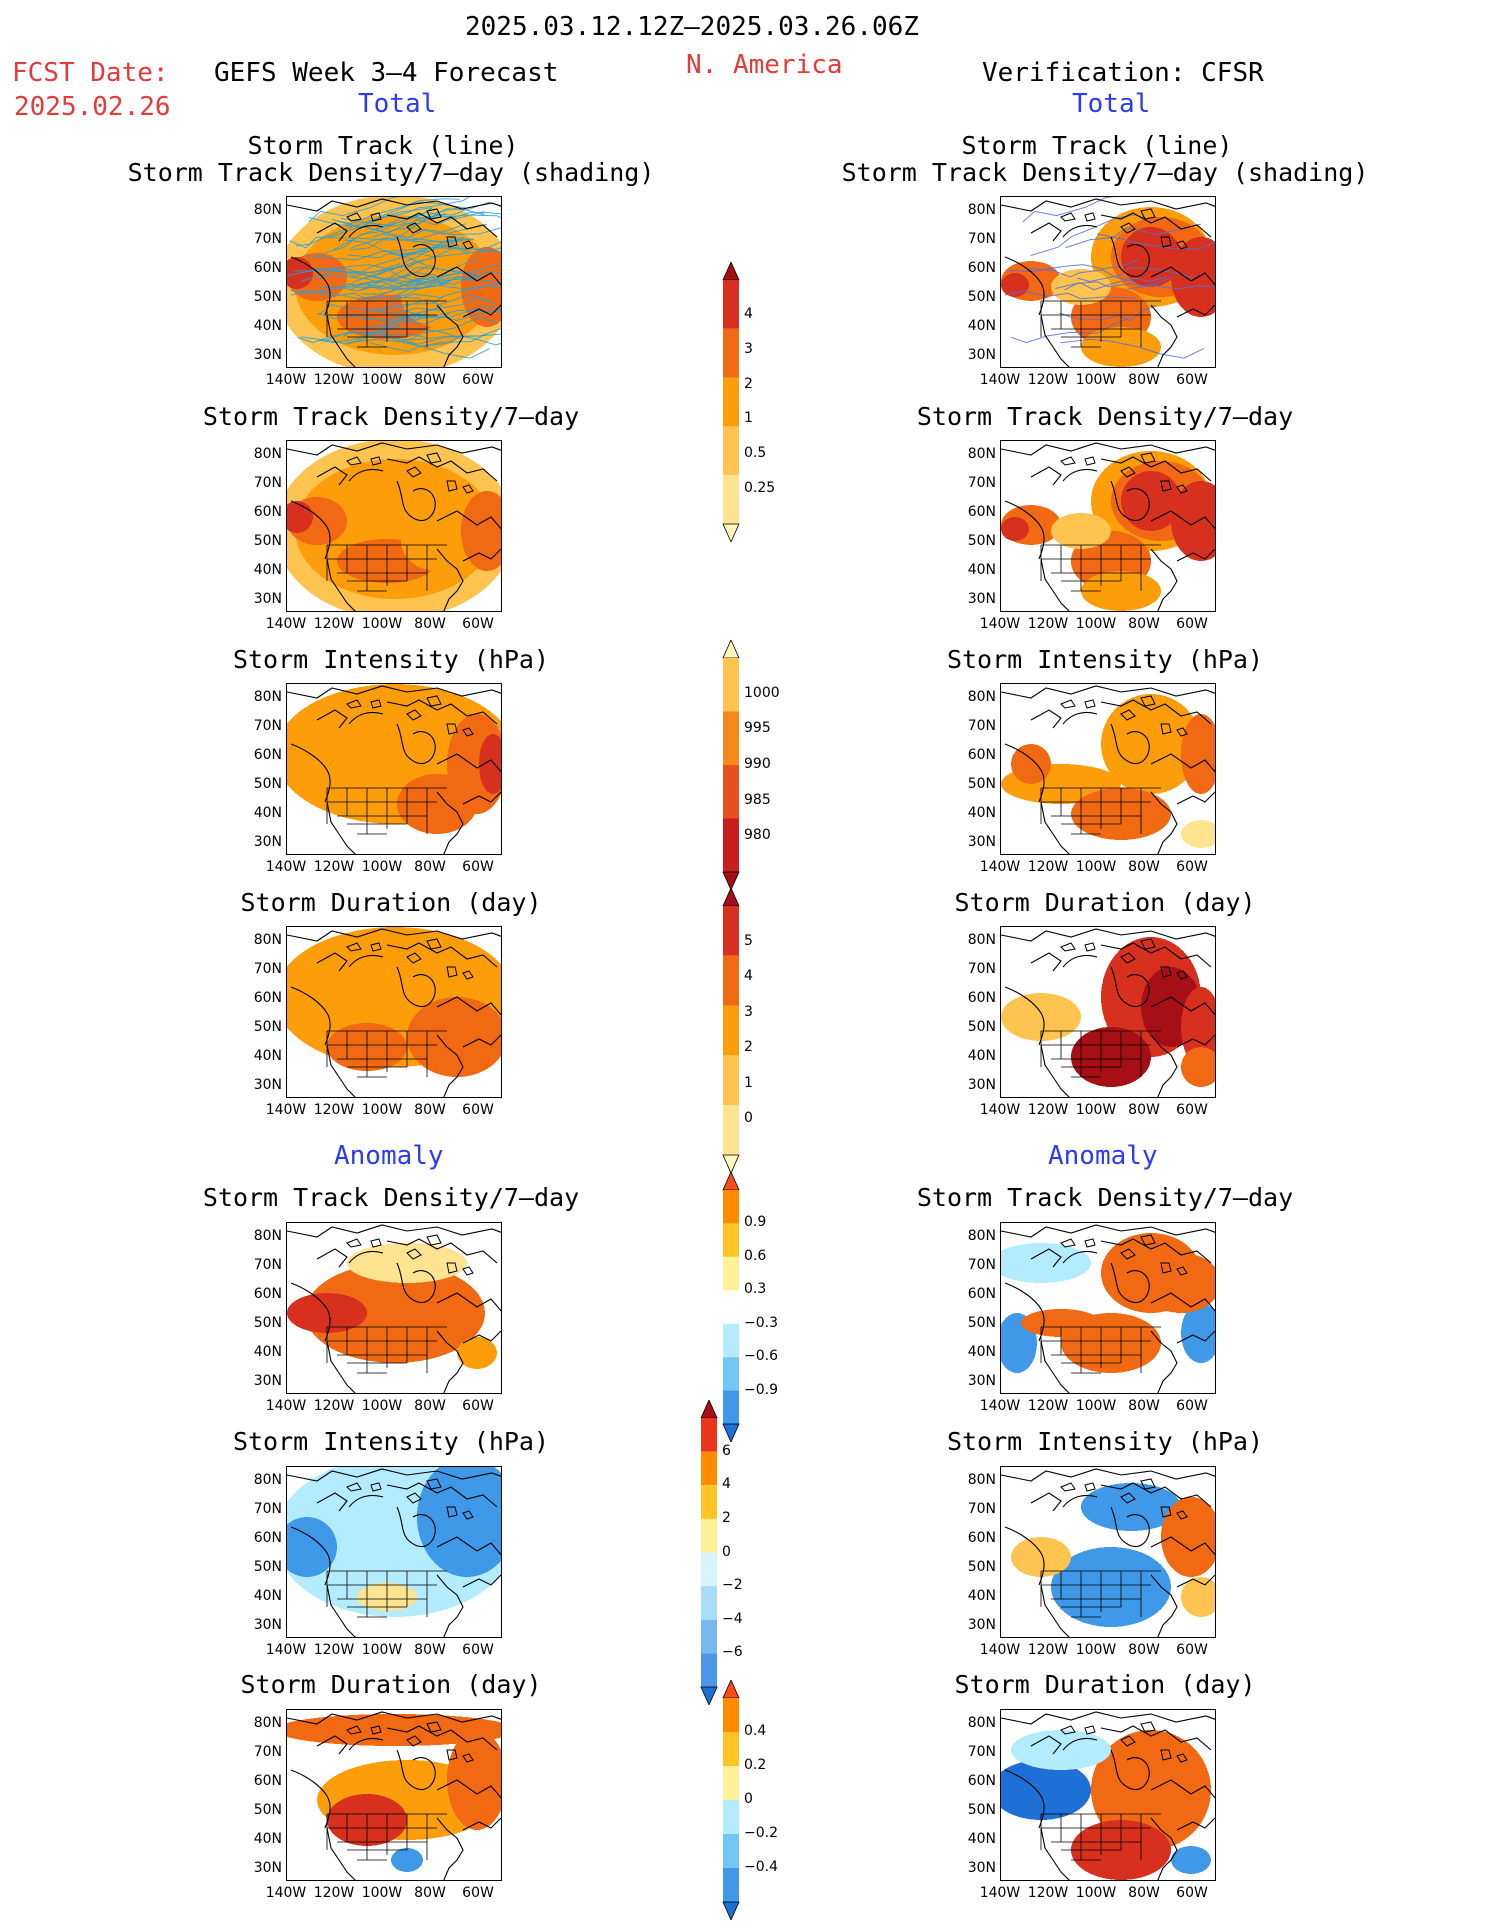 The height and width of the screenshot is (1925, 1487). What do you see at coordinates (1108, 1795) in the screenshot?
I see `map-panel-duration-anom-right` at bounding box center [1108, 1795].